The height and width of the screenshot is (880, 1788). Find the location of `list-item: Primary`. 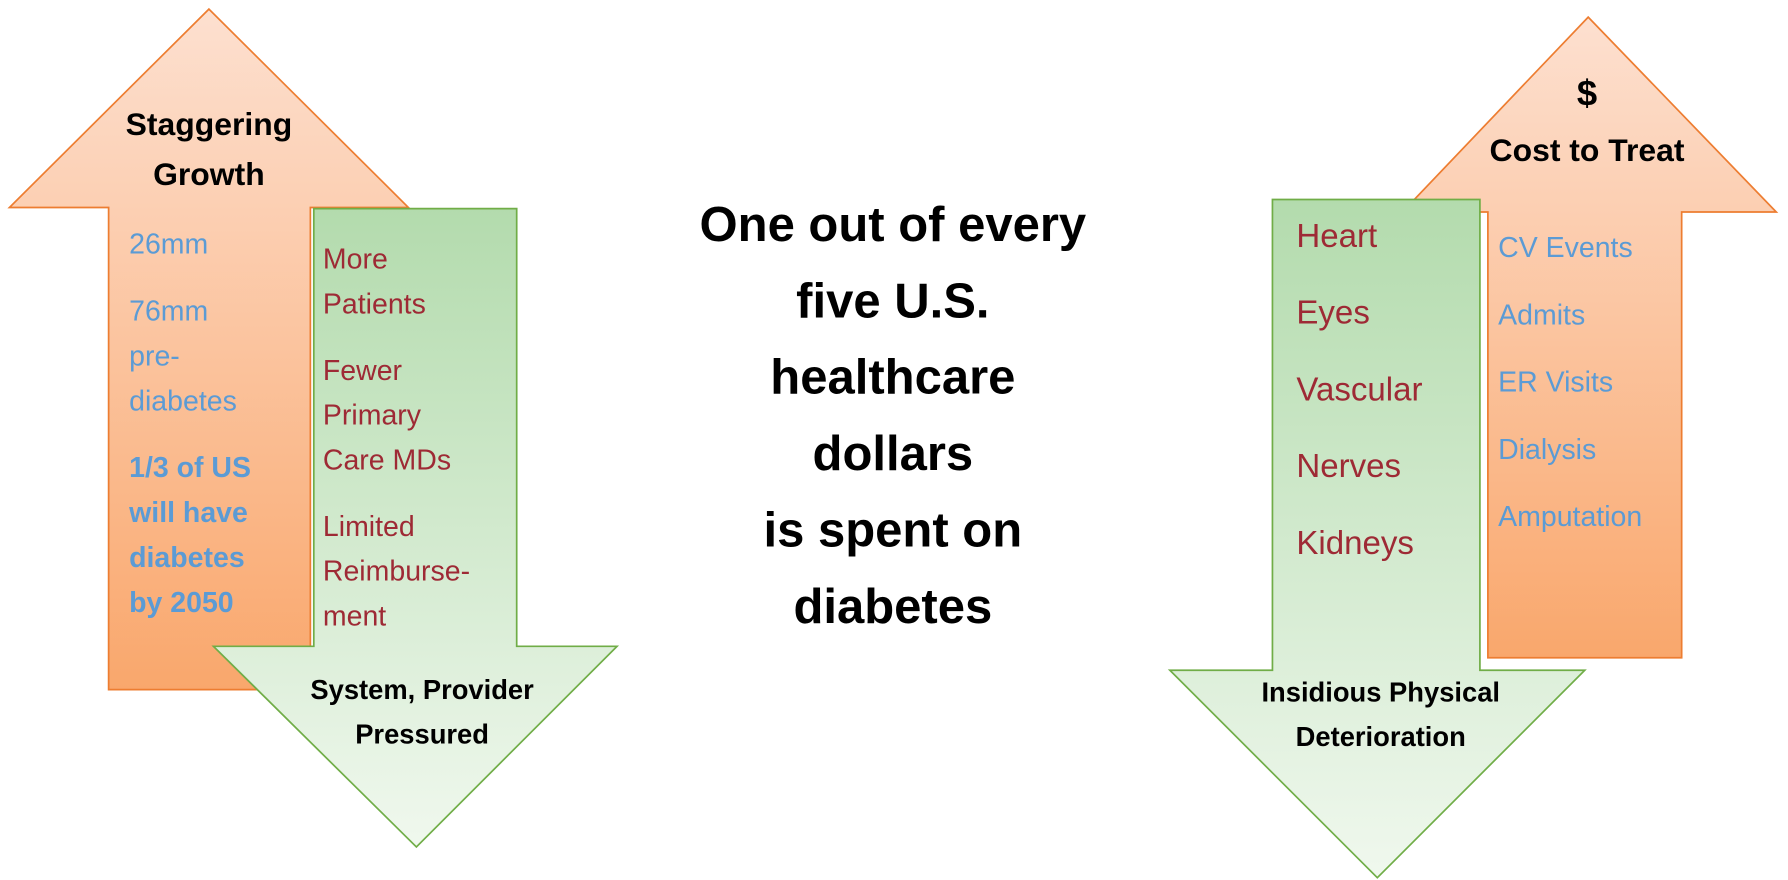

list-item: Primary is located at coordinates (372, 416).